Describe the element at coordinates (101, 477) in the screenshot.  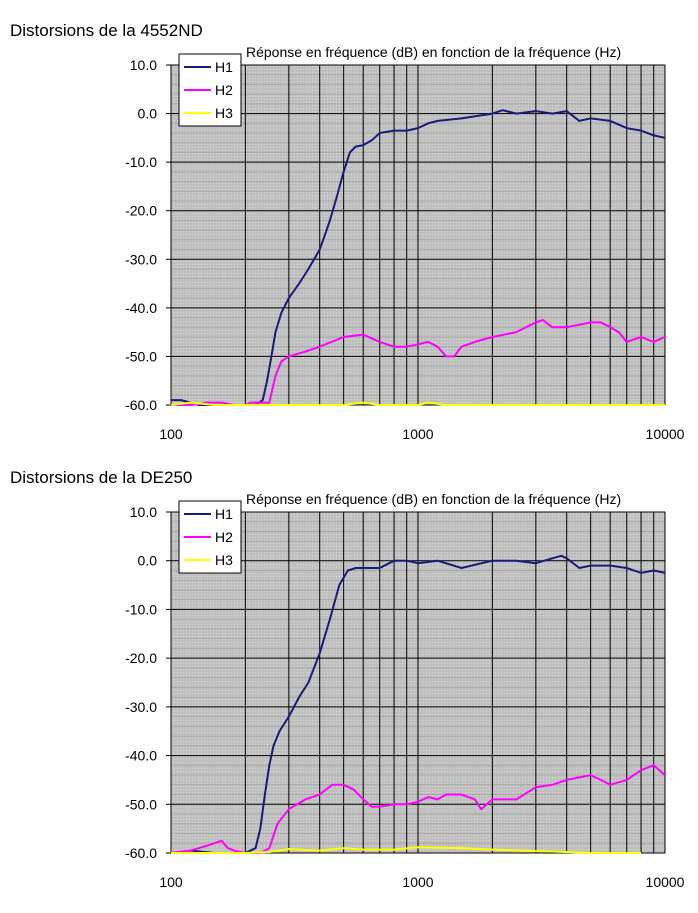
I see `chart-heading: Distorsions de la DE250` at that location.